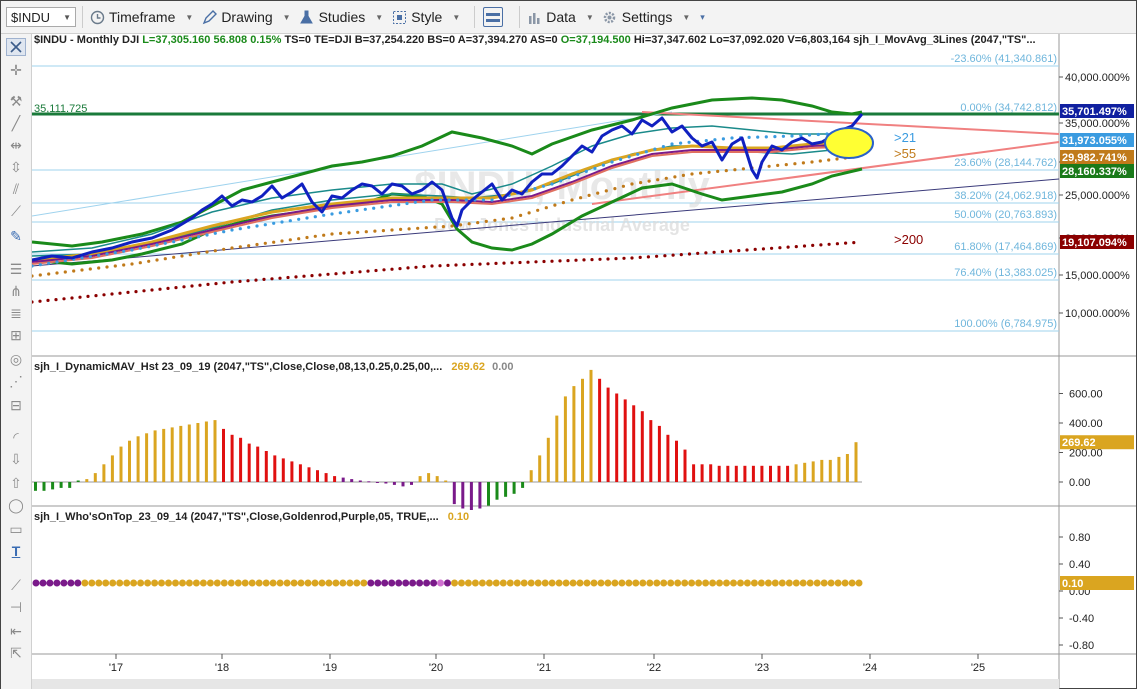  I want to click on data-button: Data ▼, so click(560, 17).